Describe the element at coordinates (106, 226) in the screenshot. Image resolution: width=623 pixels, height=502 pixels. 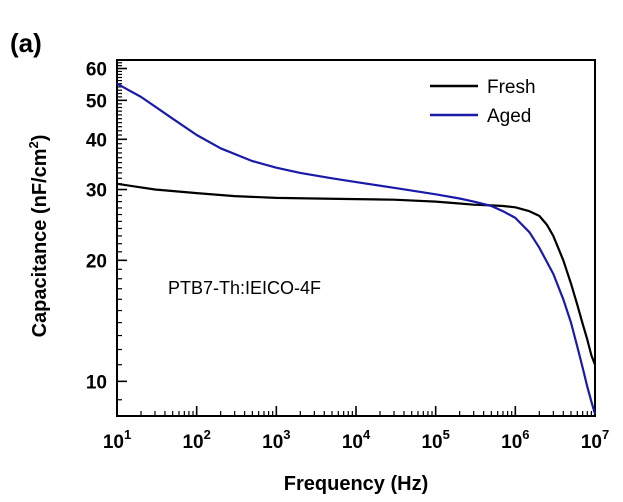
I see `y-axis-ticks: 10 20 30 40 50 60` at that location.